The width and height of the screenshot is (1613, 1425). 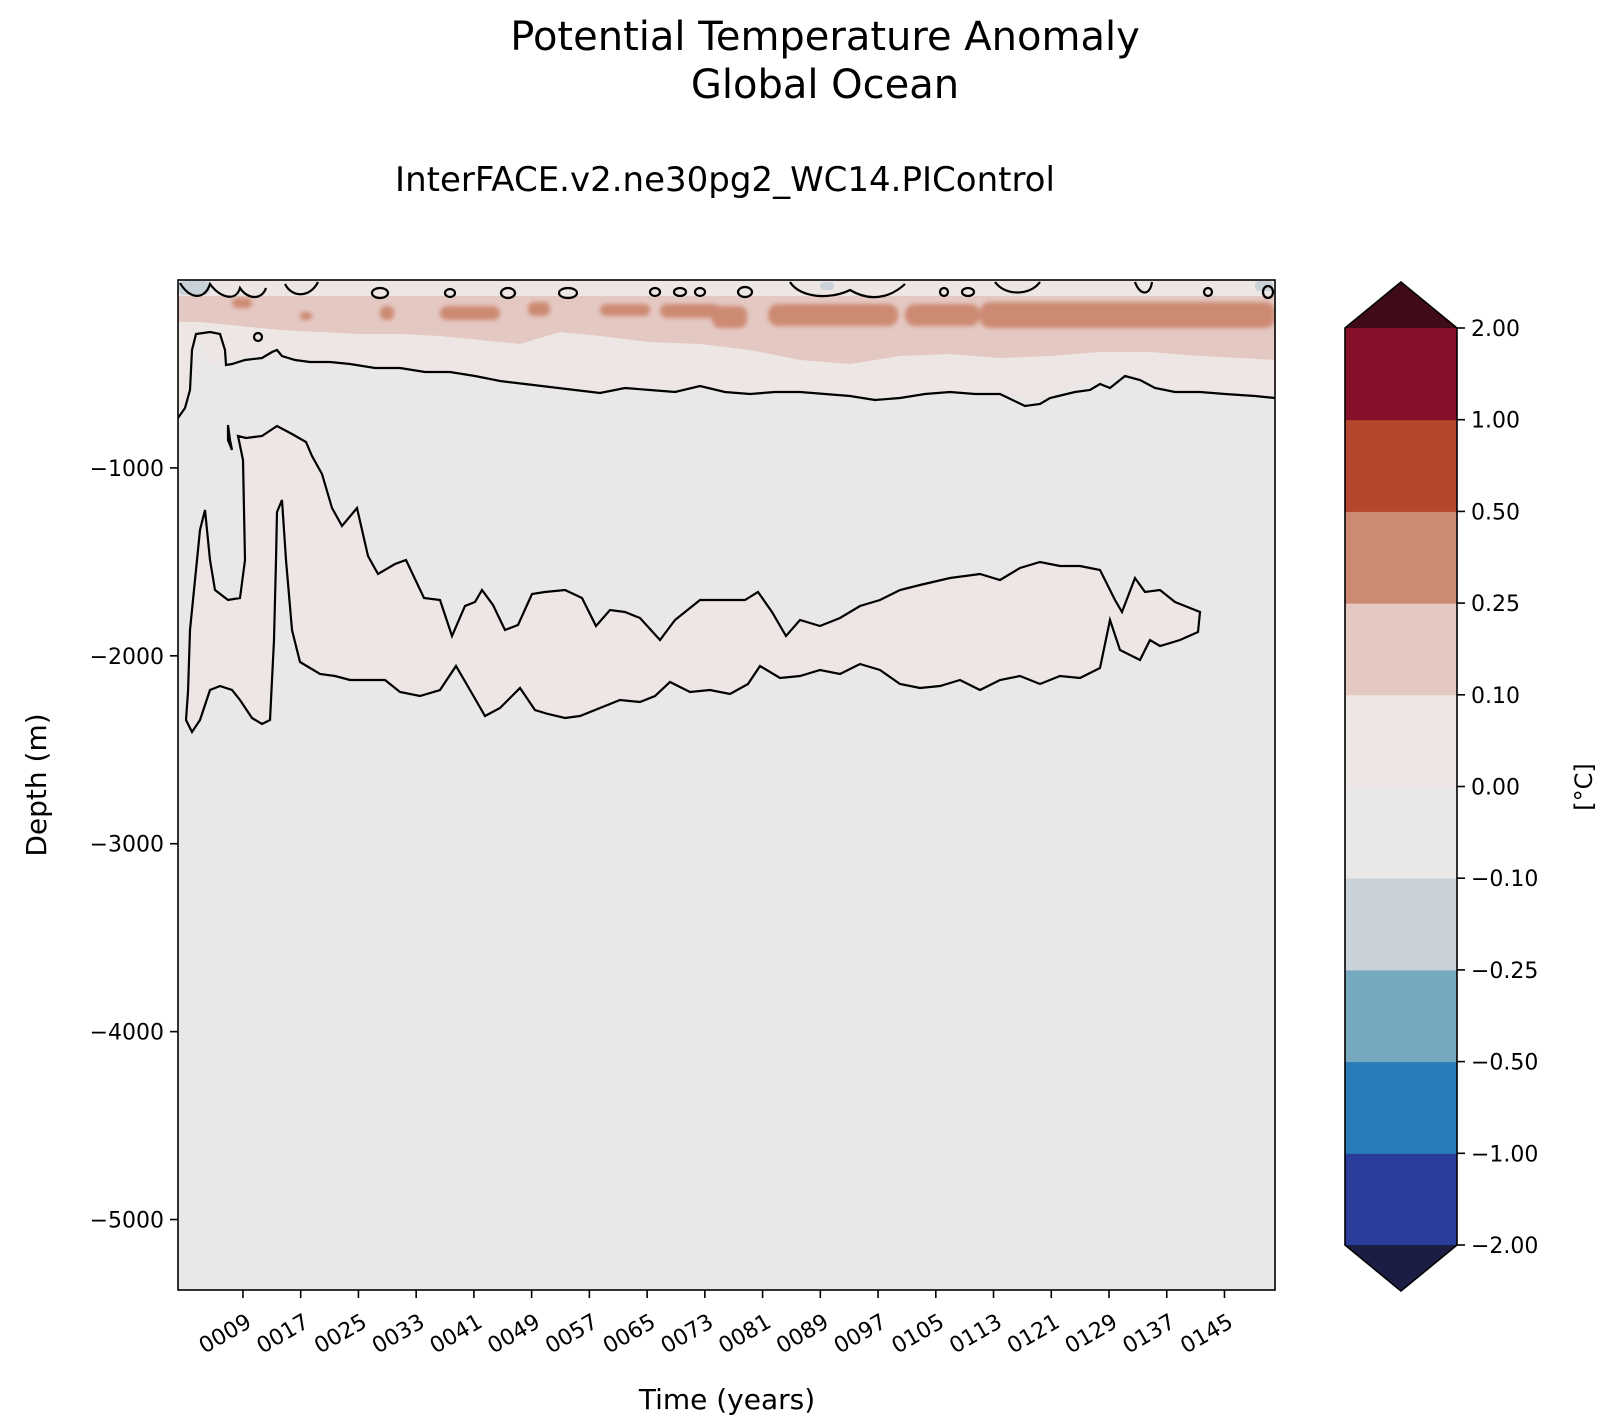 I want to click on upper-zero-contour, so click(x=726, y=374).